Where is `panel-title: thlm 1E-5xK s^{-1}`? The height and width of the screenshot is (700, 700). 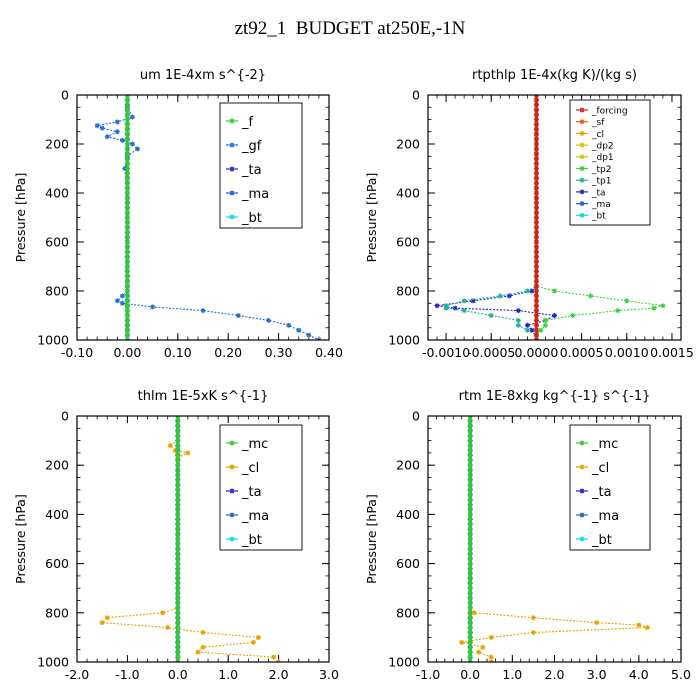
panel-title: thlm 1E-5xK s^{-1} is located at coordinates (203, 396).